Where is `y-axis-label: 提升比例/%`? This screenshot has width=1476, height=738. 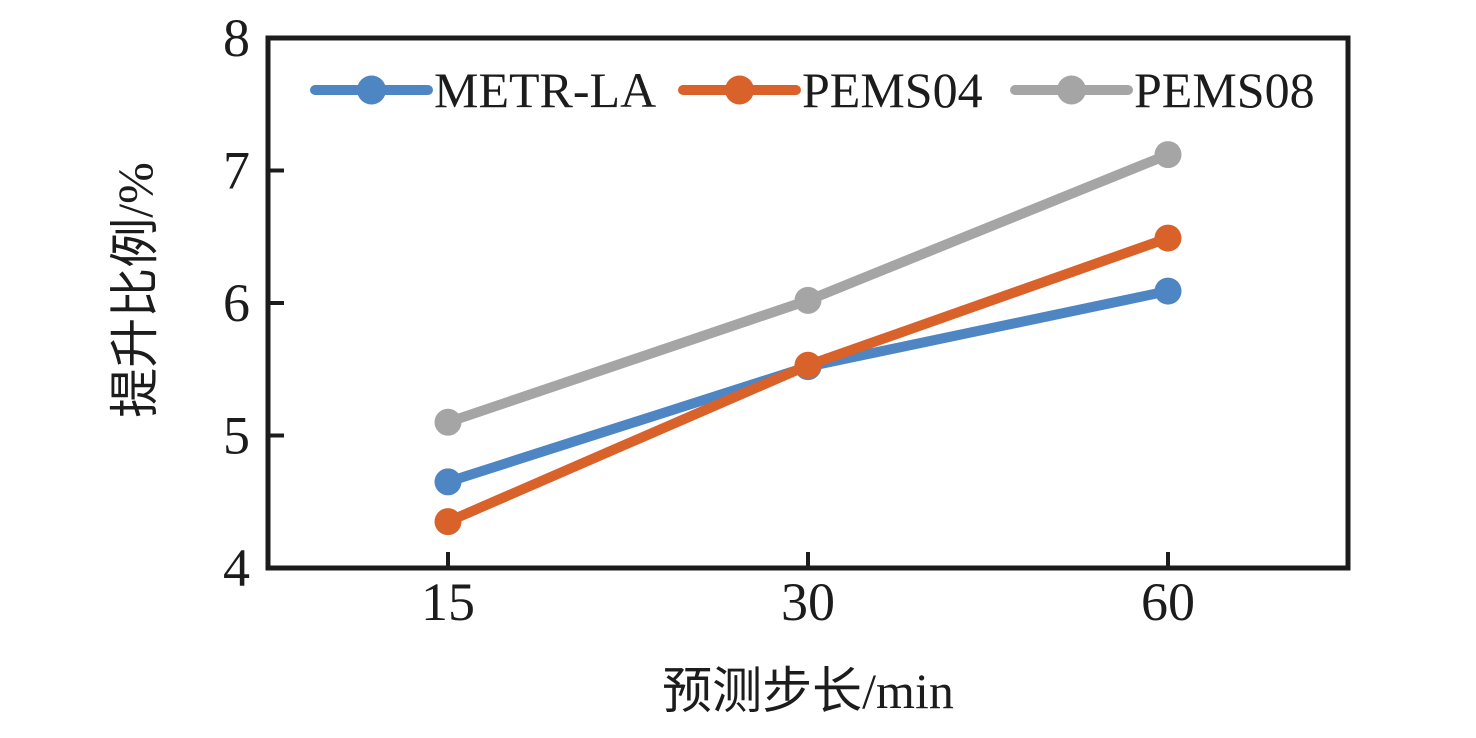
y-axis-label: 提升比例/% is located at coordinates (135, 290).